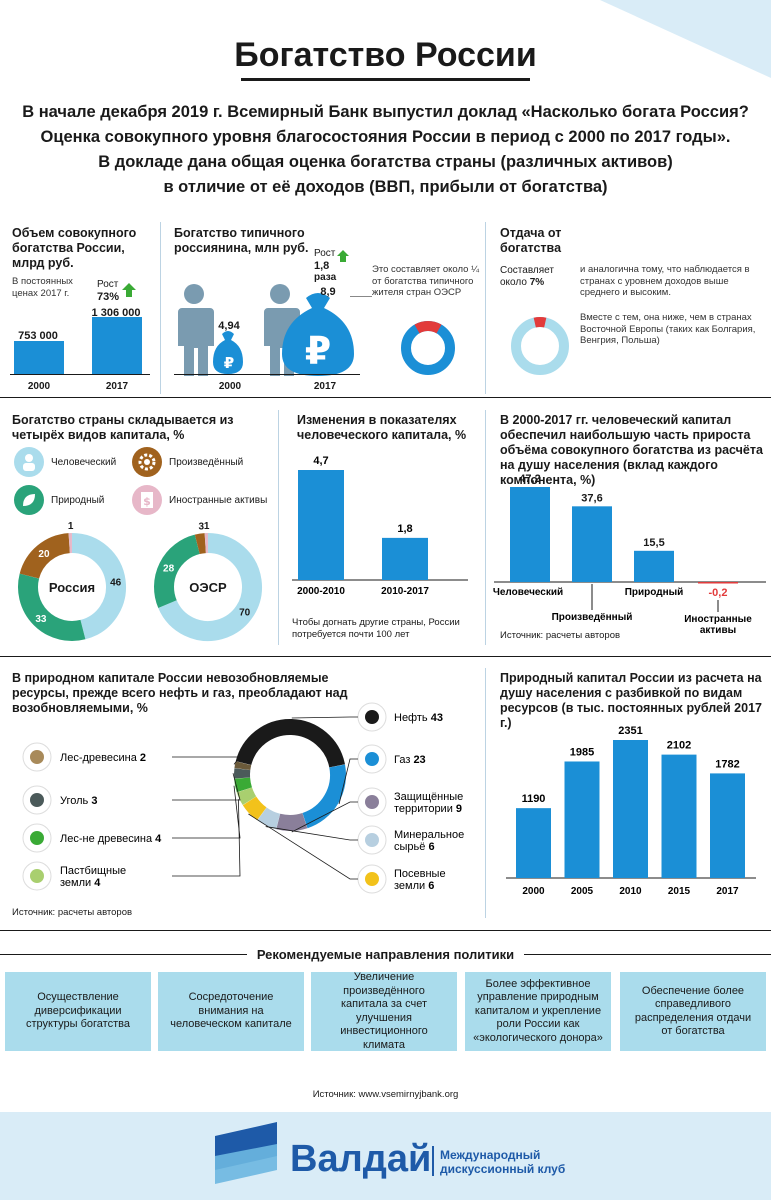  Describe the element at coordinates (103, 758) in the screenshot. I see `callout-label: Лес-древесина 2` at that location.